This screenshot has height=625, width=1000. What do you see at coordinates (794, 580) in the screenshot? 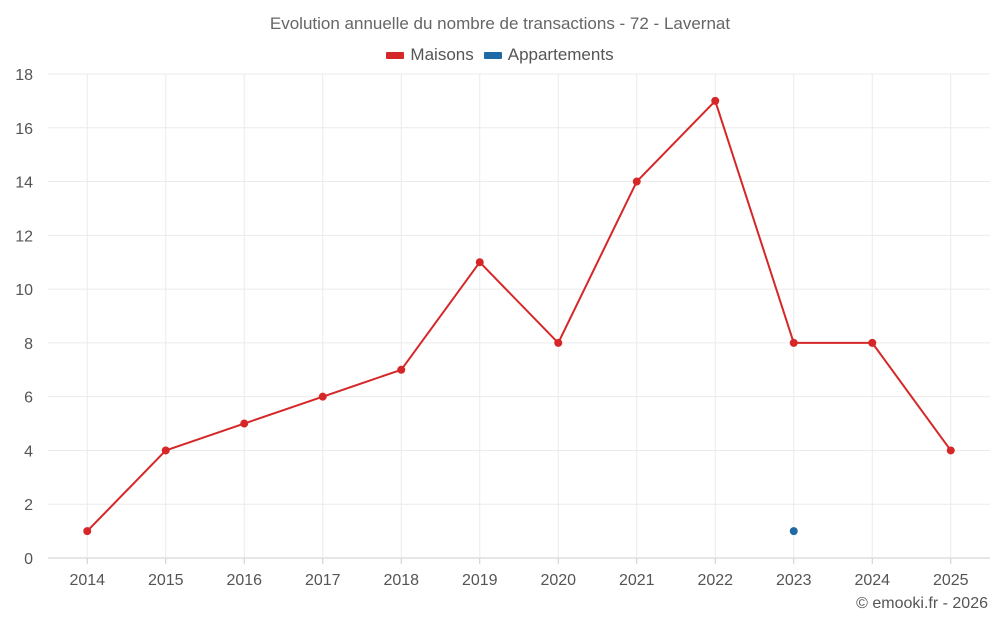
I see `x-tick-label: 2023` at bounding box center [794, 580].